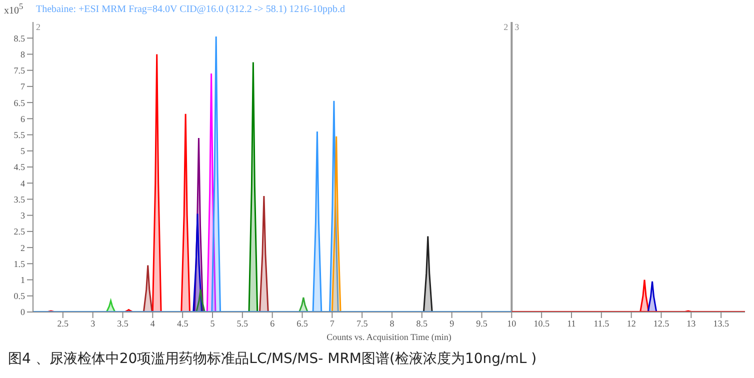 This screenshot has width=754, height=378. What do you see at coordinates (517, 27) in the screenshot?
I see `annotation: 3` at bounding box center [517, 27].